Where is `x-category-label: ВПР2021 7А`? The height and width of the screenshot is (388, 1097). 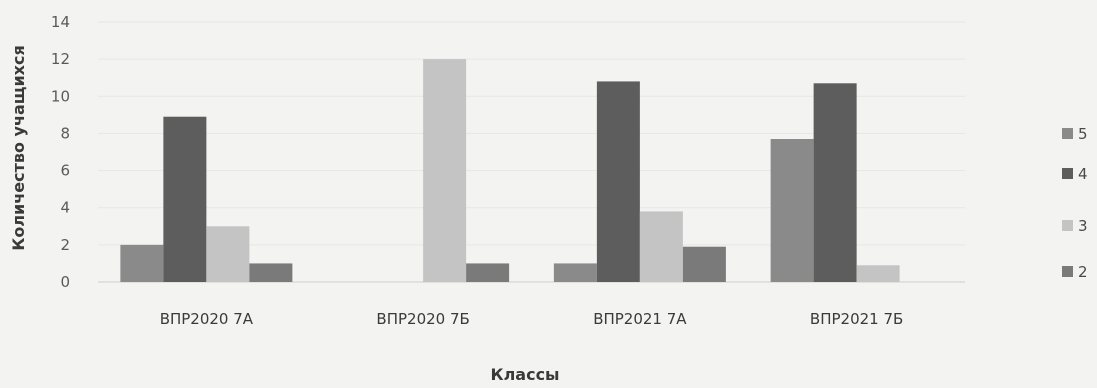
x-category-label: ВПР2021 7А is located at coordinates (640, 319).